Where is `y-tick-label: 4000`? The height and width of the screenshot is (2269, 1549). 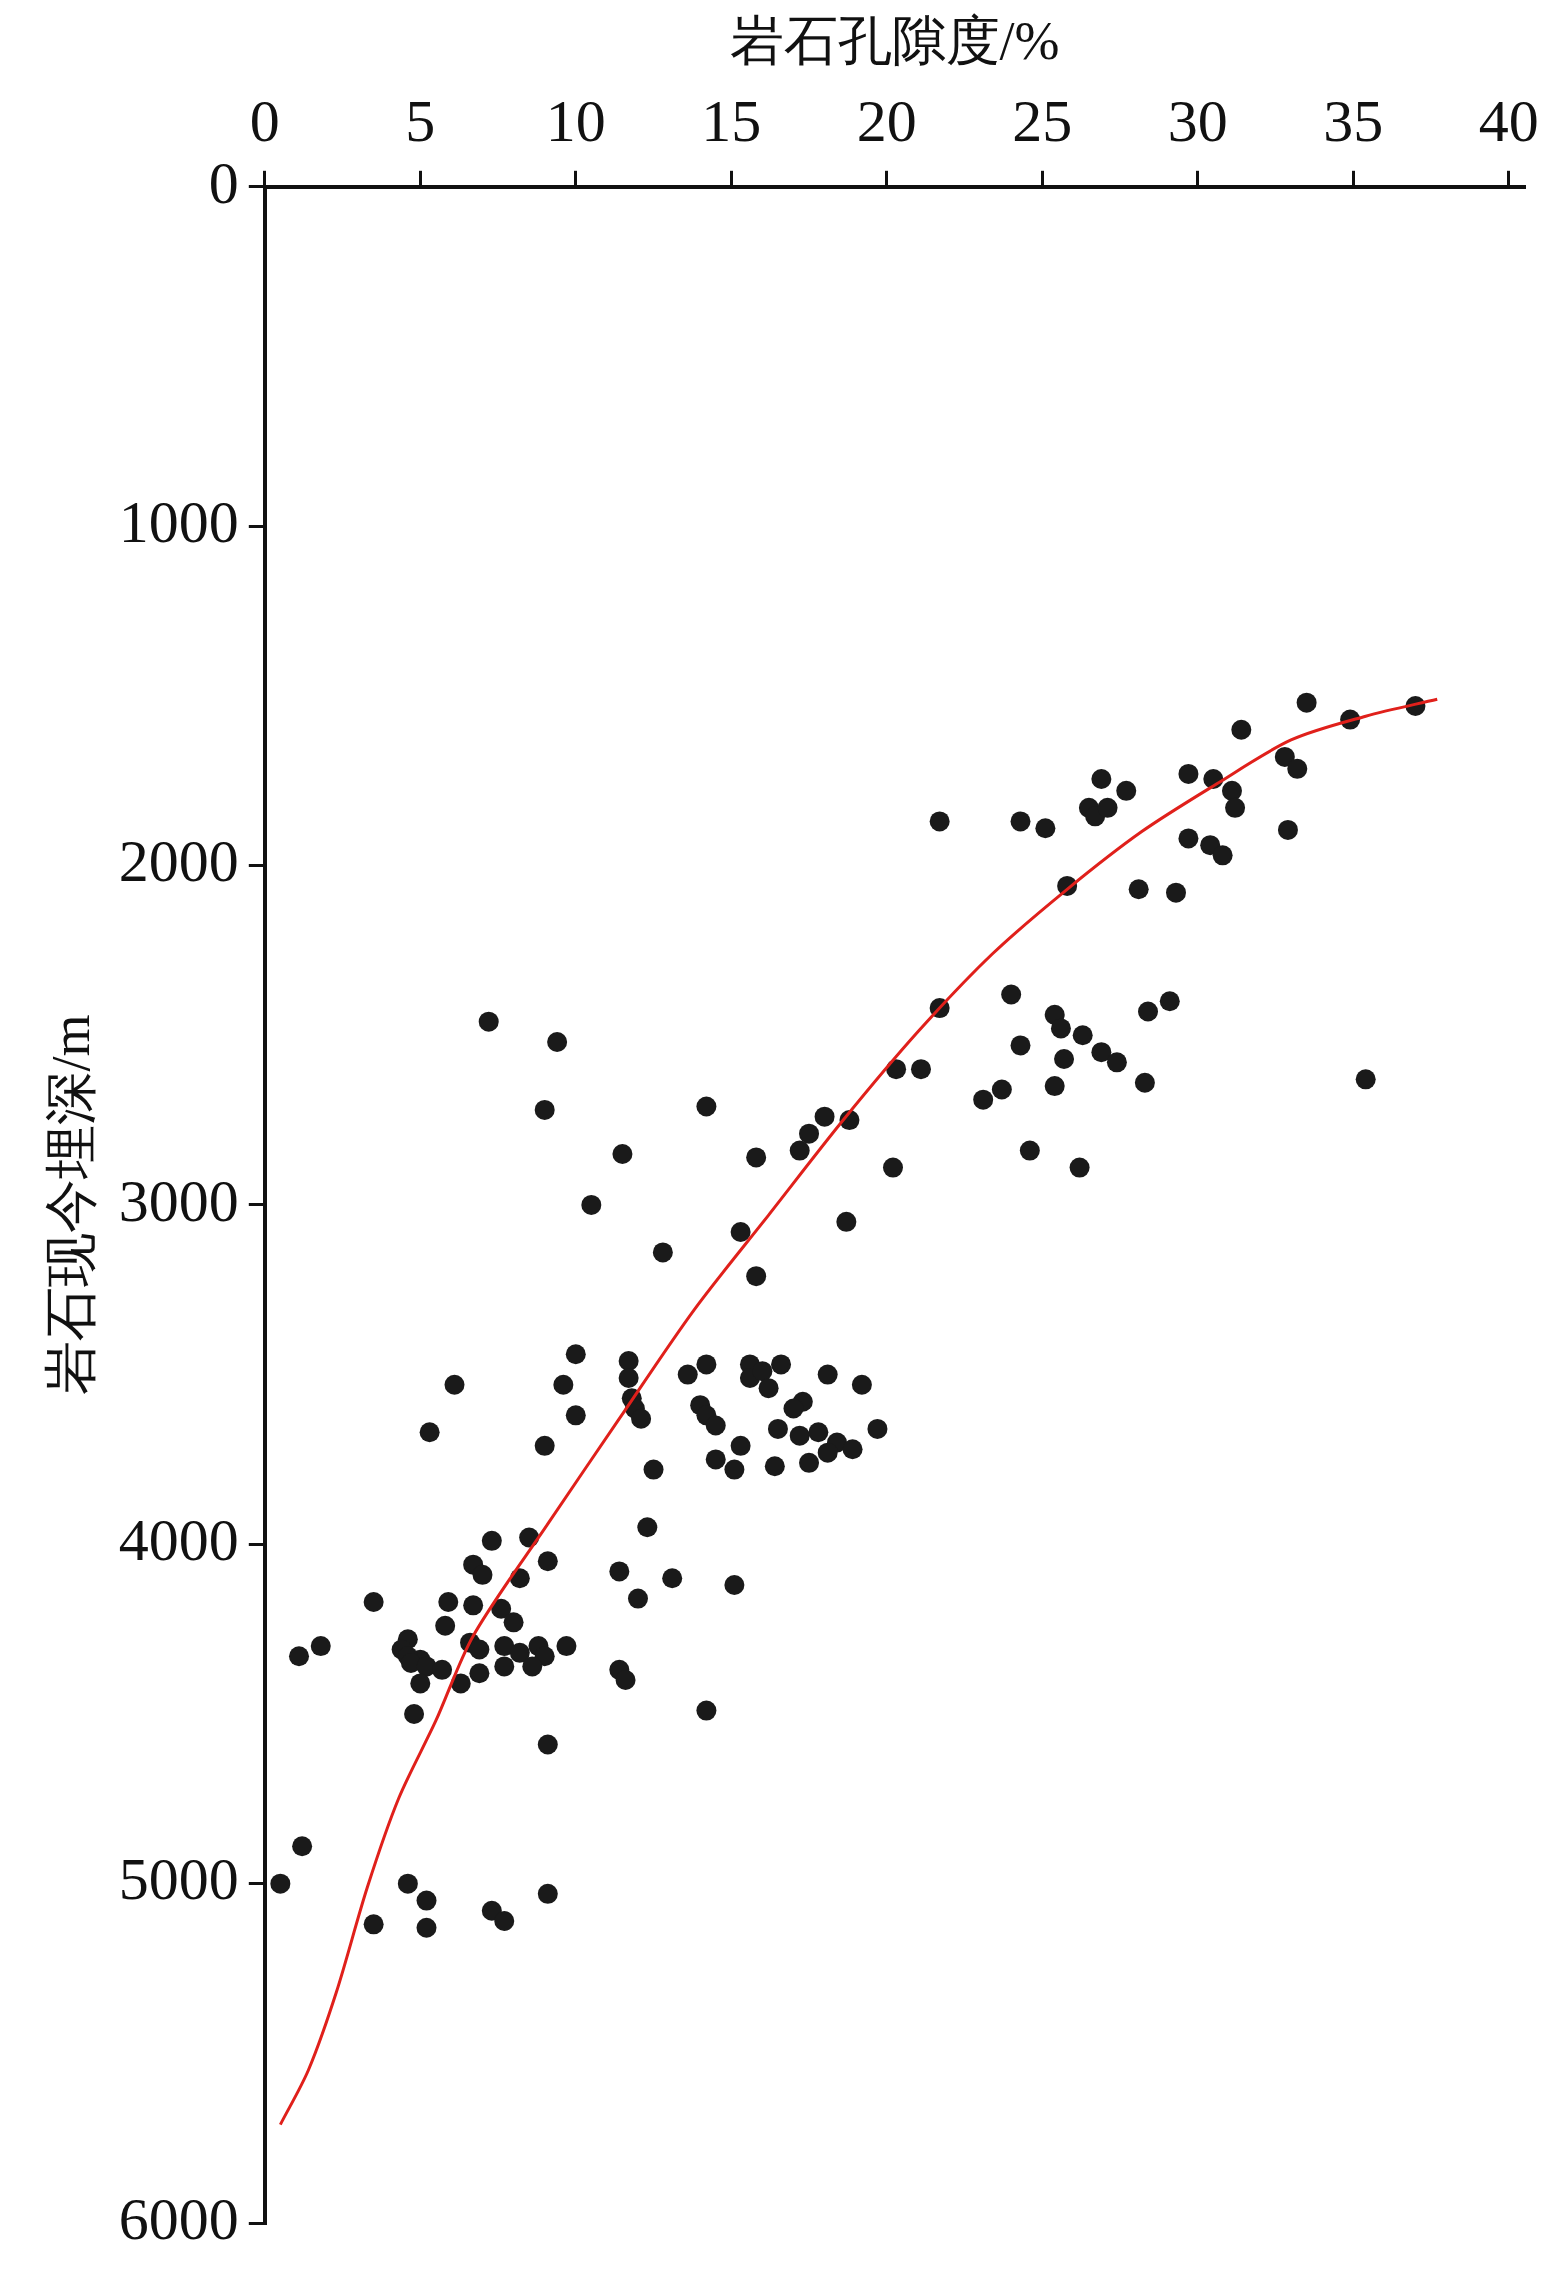
y-tick-label: 4000 is located at coordinates (178, 1540).